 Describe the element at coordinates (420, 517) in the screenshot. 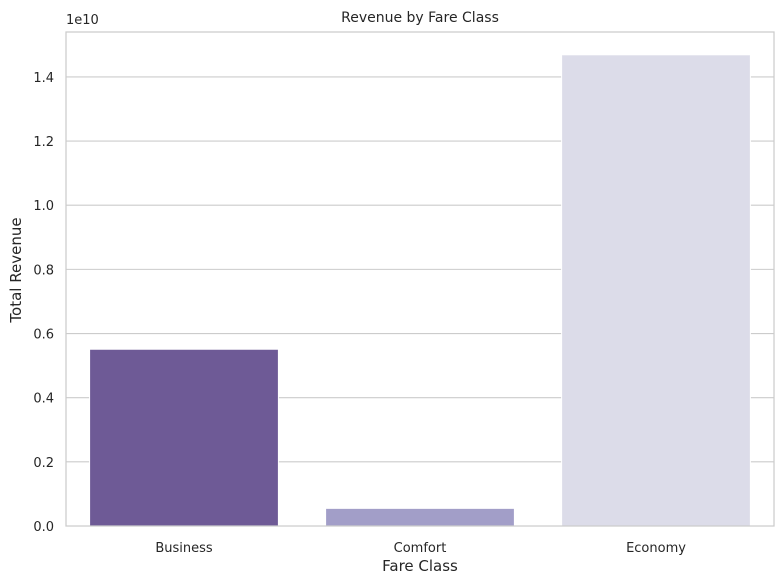

I see `bar-comfort` at that location.